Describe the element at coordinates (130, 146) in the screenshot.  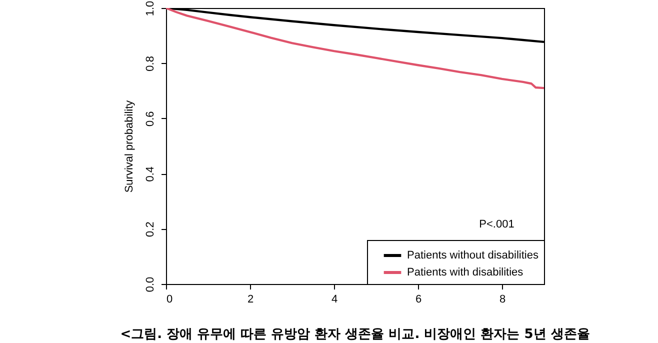
I see `y-axis-title: Survival probability` at that location.